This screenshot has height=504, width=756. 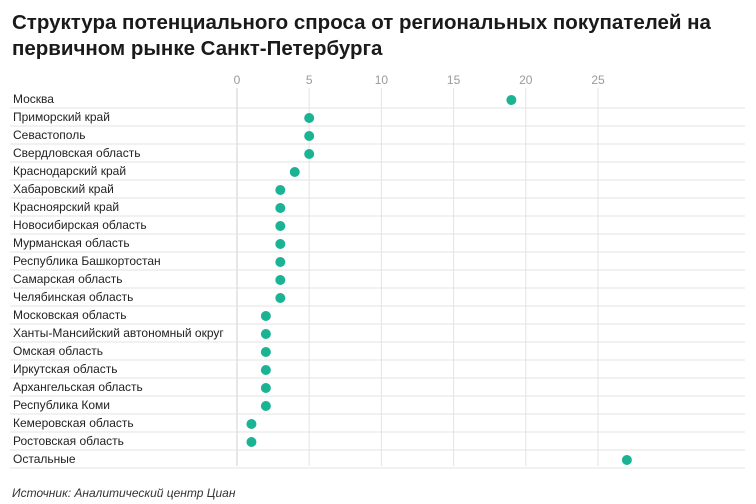 I want to click on category-label: Приморский край, so click(x=61, y=117).